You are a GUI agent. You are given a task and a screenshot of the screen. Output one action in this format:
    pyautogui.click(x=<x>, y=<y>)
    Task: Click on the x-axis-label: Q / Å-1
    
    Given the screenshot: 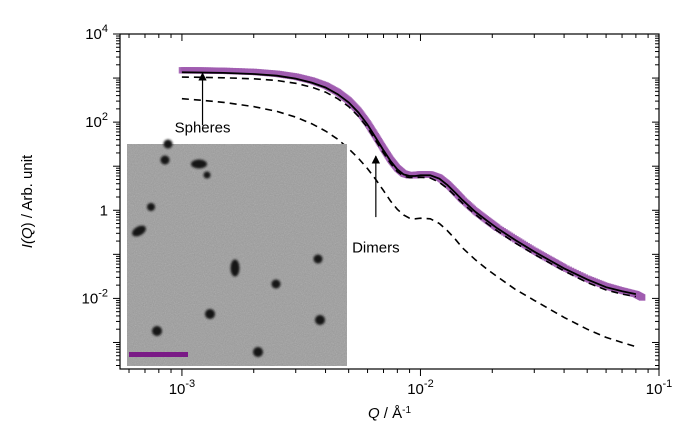 What is the action you would take?
    pyautogui.click(x=390, y=414)
    